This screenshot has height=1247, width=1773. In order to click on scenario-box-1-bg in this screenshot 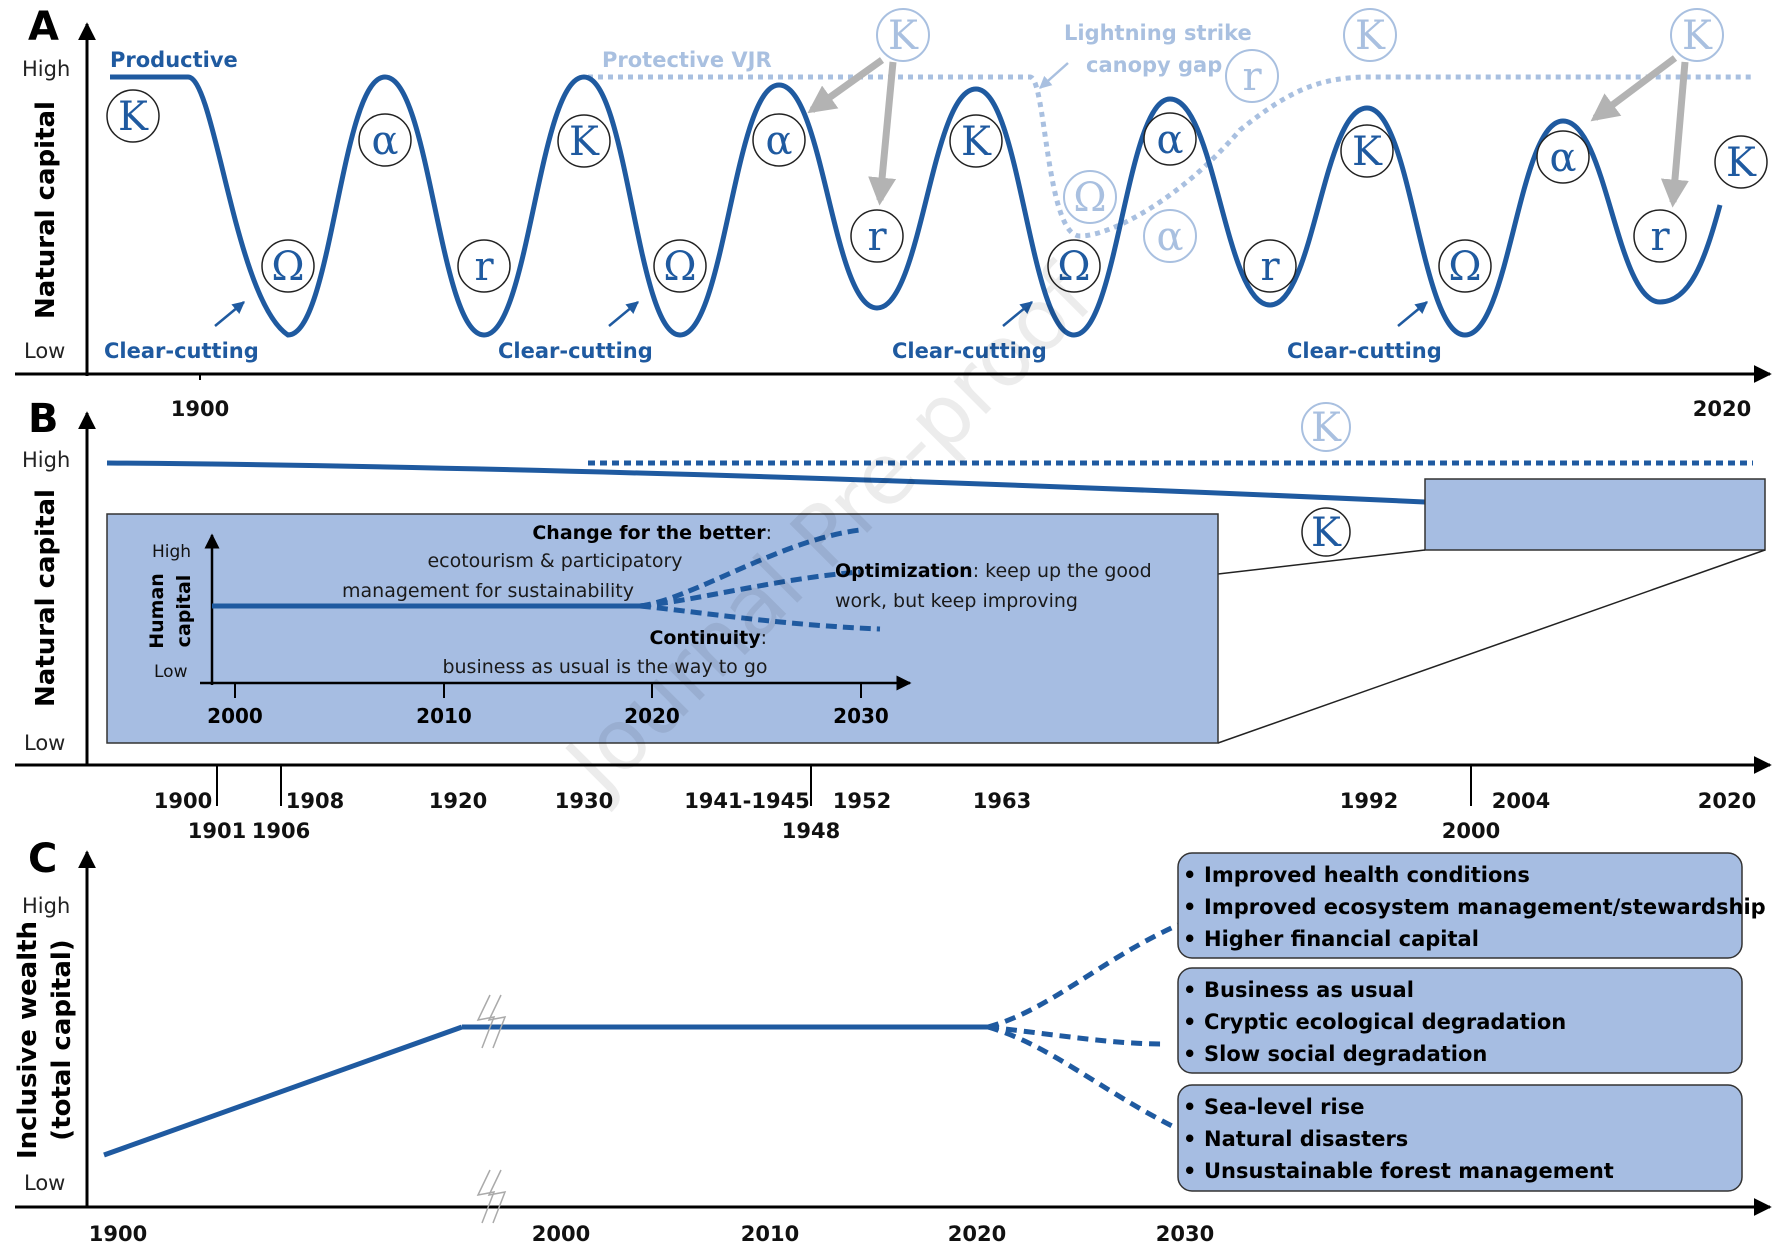, I will do `click(1460, 905)`.